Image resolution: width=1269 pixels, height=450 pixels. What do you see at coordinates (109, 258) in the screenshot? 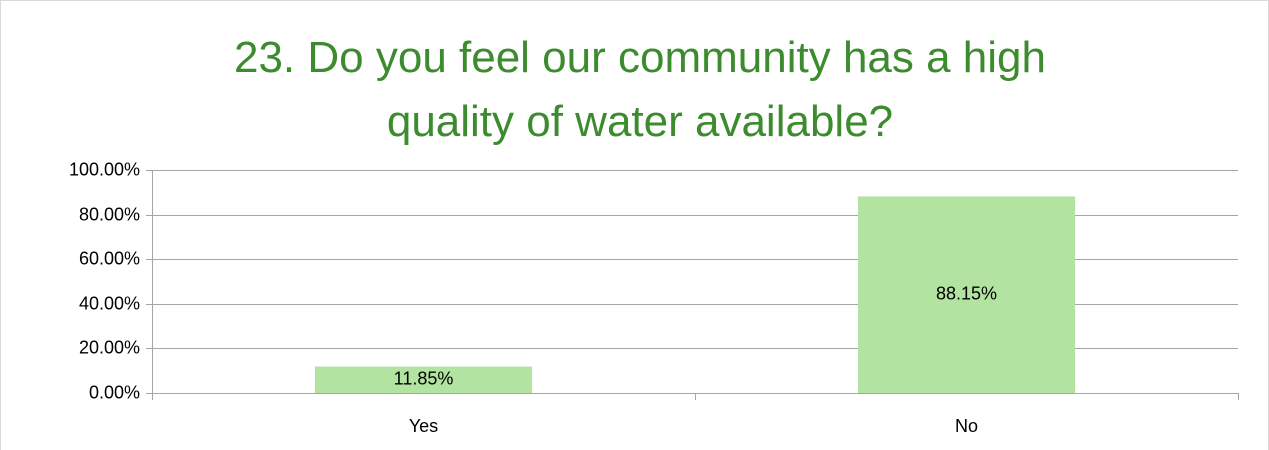
I see `y-tick-label: 60.00%` at bounding box center [109, 258].